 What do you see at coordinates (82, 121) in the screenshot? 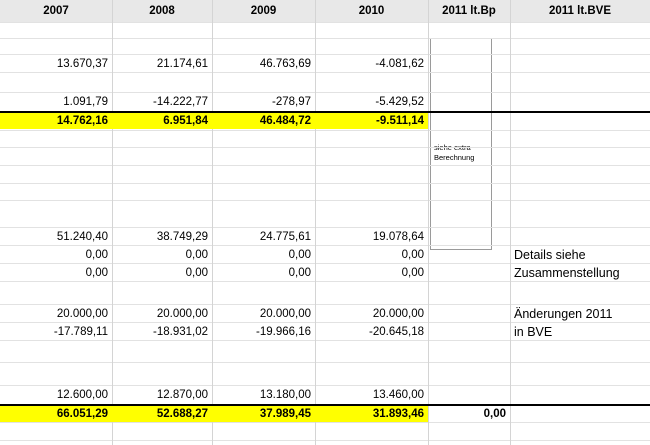
I see `cell: 14.762,16` at bounding box center [82, 121].